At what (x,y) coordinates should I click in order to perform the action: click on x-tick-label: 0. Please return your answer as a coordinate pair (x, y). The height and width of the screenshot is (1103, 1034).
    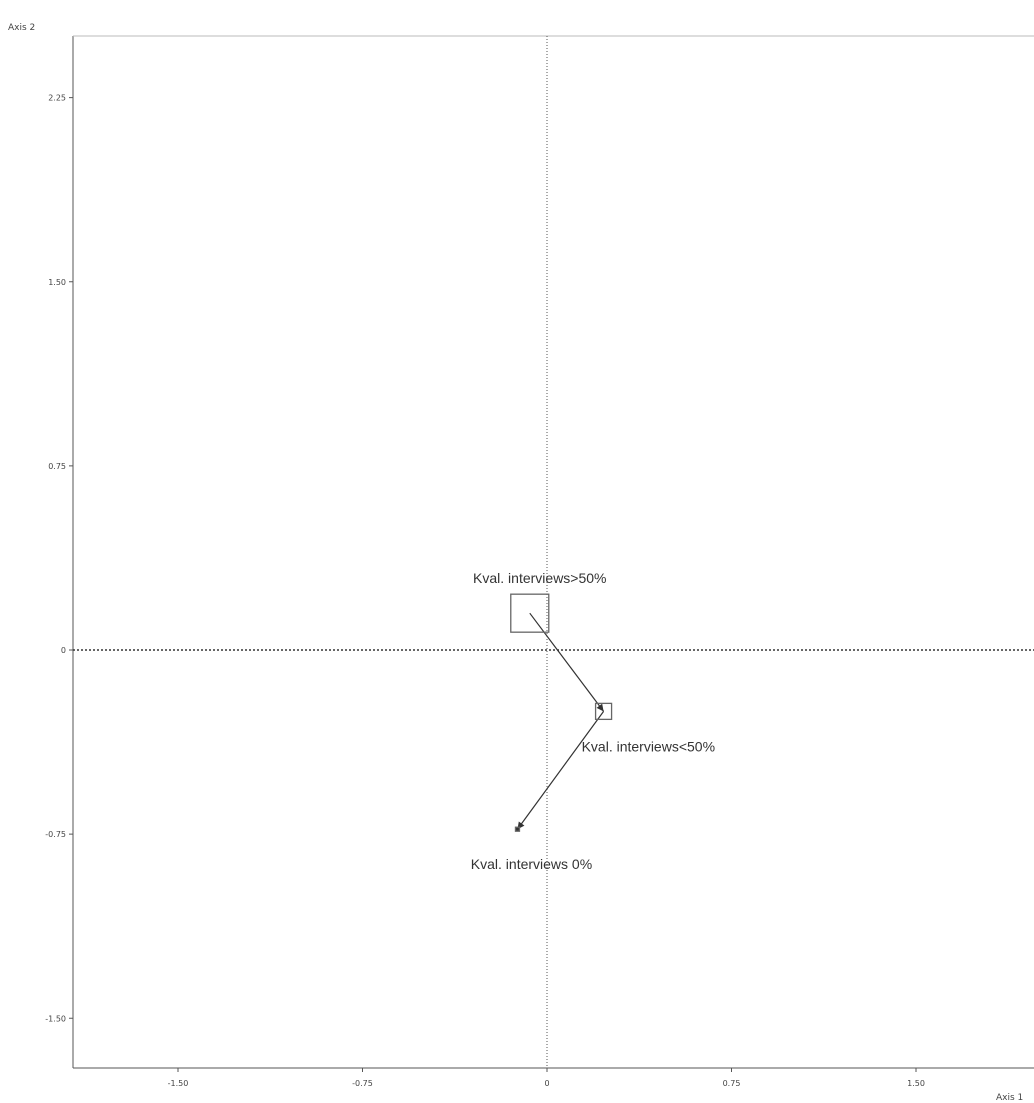
    Looking at the image, I should click on (546, 1083).